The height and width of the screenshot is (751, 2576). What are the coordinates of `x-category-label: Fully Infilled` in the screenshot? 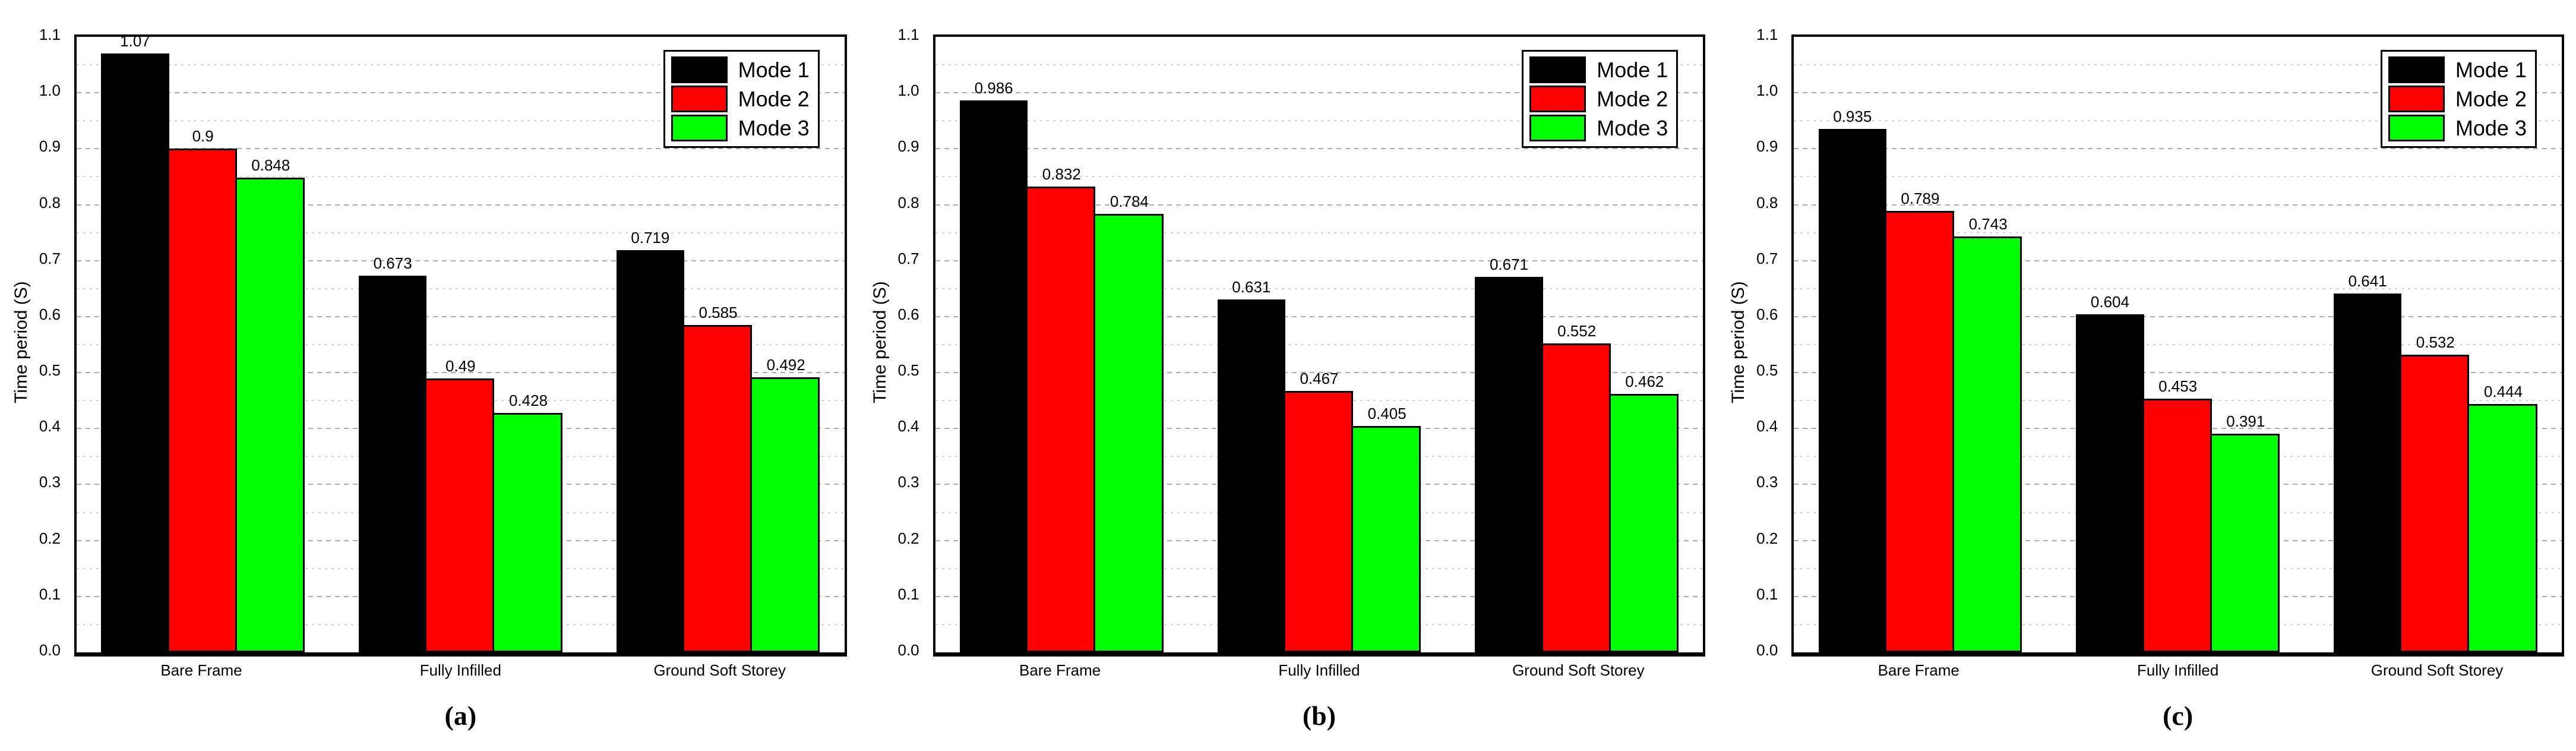 It's located at (1319, 670).